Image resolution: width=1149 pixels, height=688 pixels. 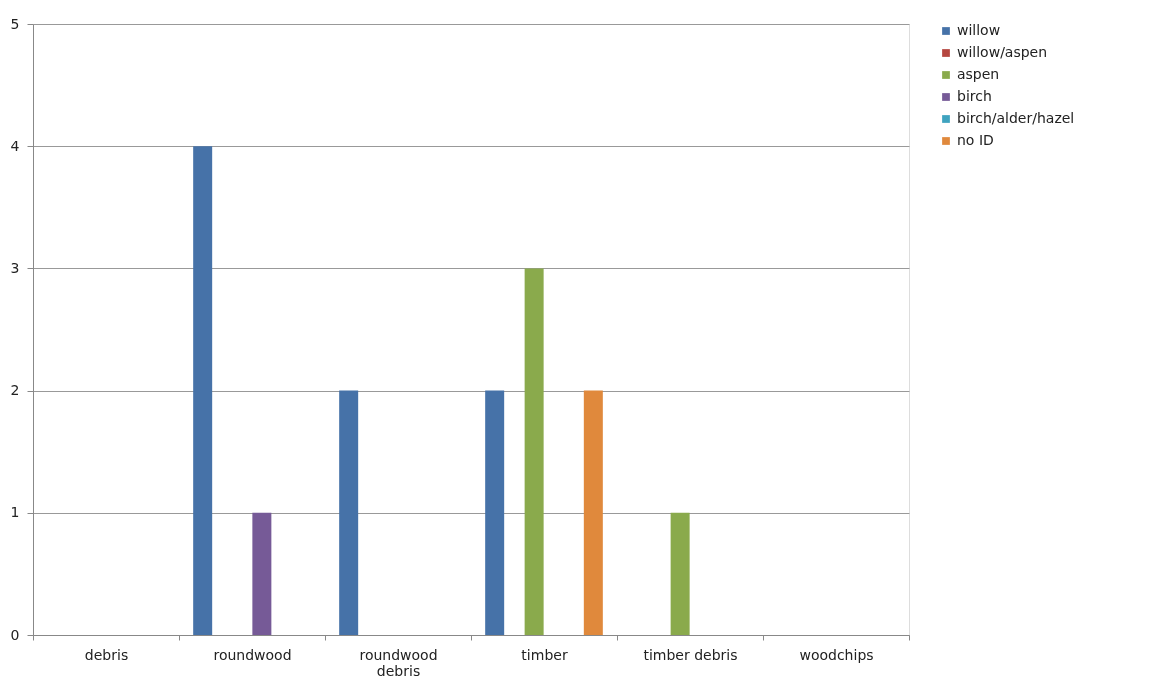 I want to click on y-tick-label: 2, so click(x=15, y=390).